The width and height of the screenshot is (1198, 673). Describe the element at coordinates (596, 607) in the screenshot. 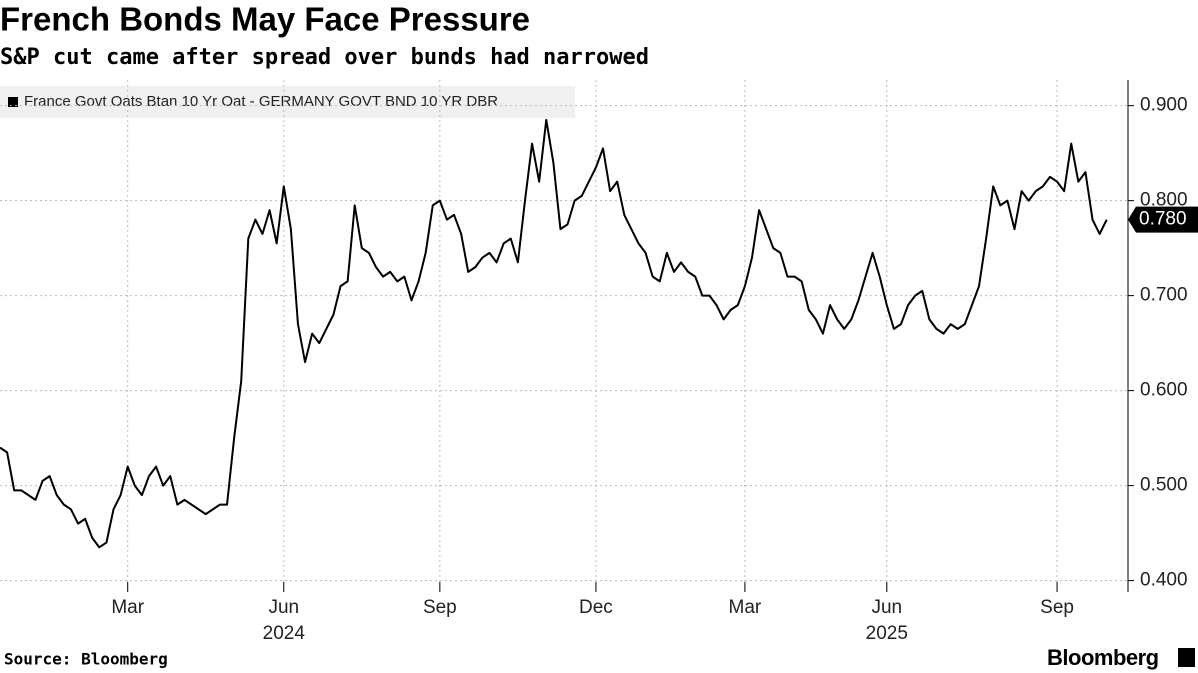

I see `x-tick-label: Dec` at that location.